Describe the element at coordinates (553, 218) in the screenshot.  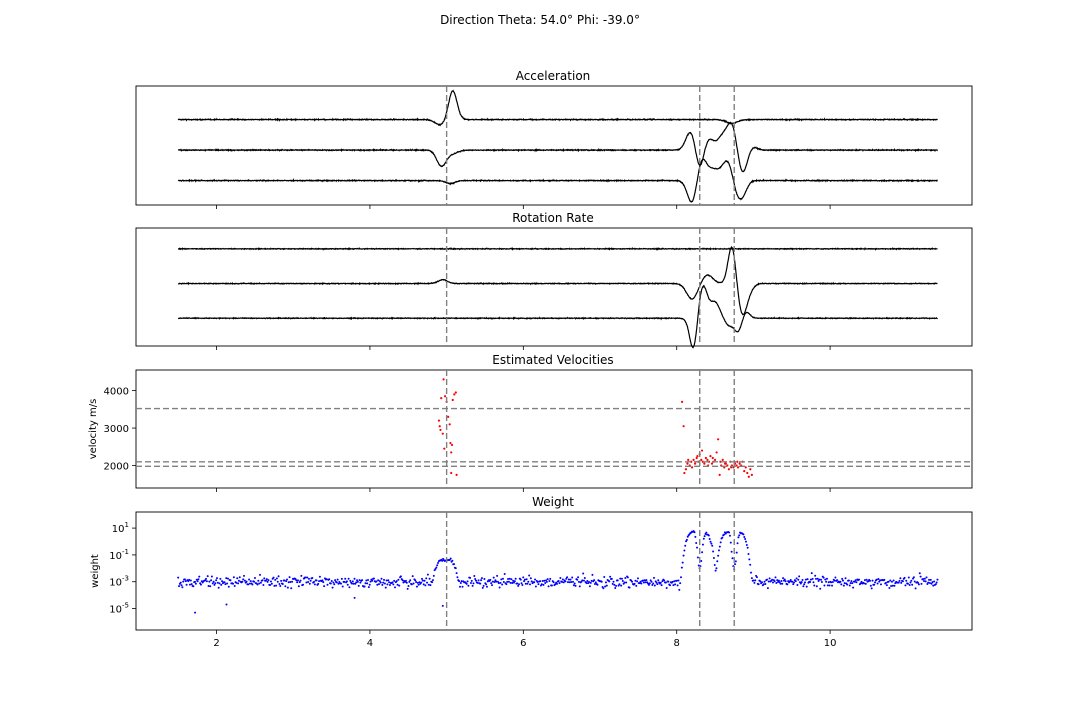
I see `rotation-rate-title: Rotation Rate` at that location.